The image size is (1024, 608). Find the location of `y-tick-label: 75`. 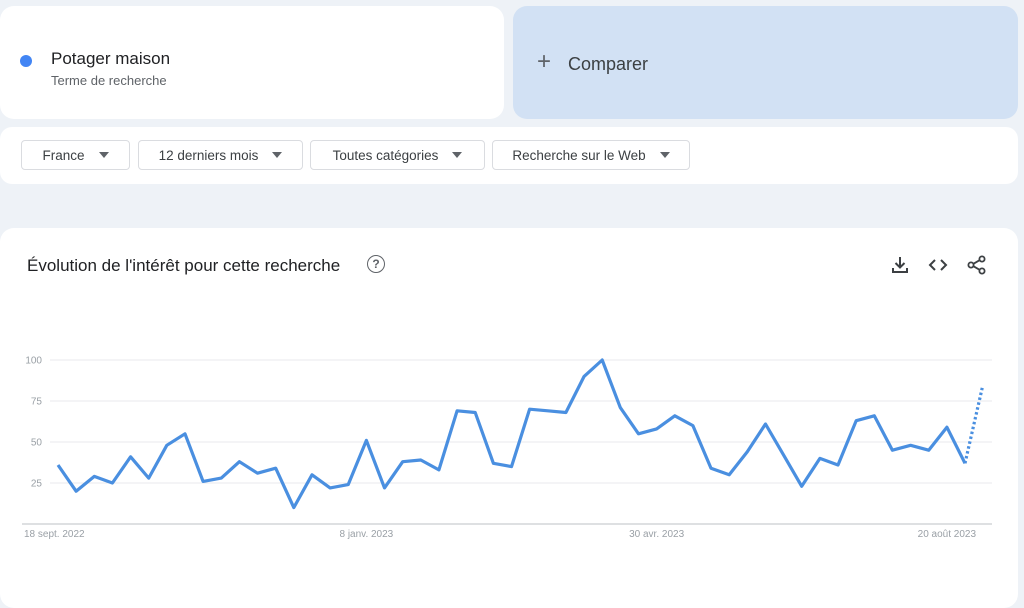

y-tick-label: 75 is located at coordinates (37, 402).